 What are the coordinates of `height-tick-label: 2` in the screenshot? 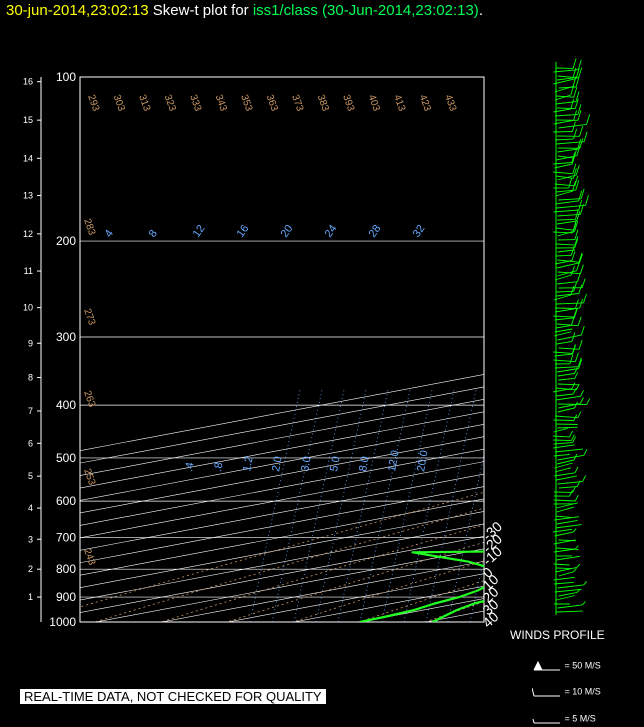 It's located at (30, 569).